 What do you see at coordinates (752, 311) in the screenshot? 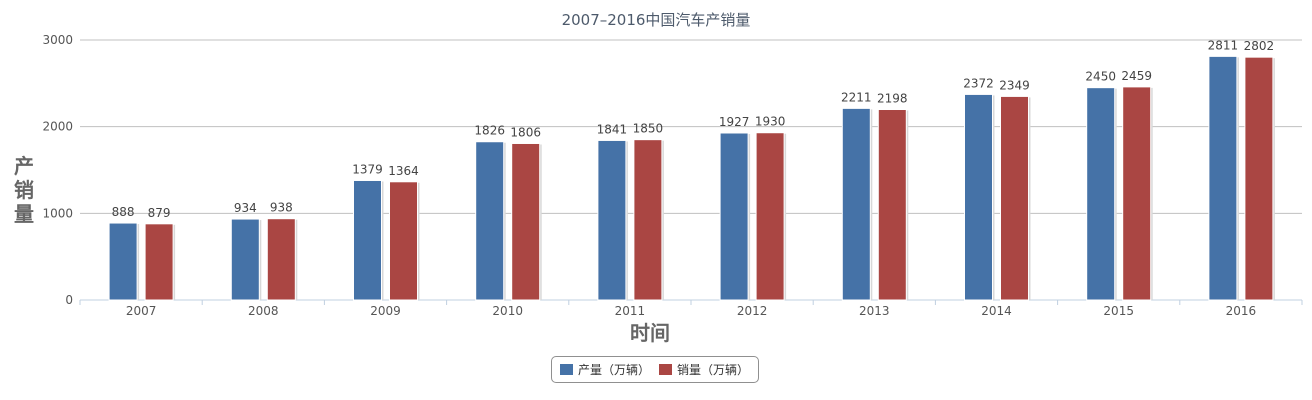
I see `x-tick-label: 2012` at bounding box center [752, 311].